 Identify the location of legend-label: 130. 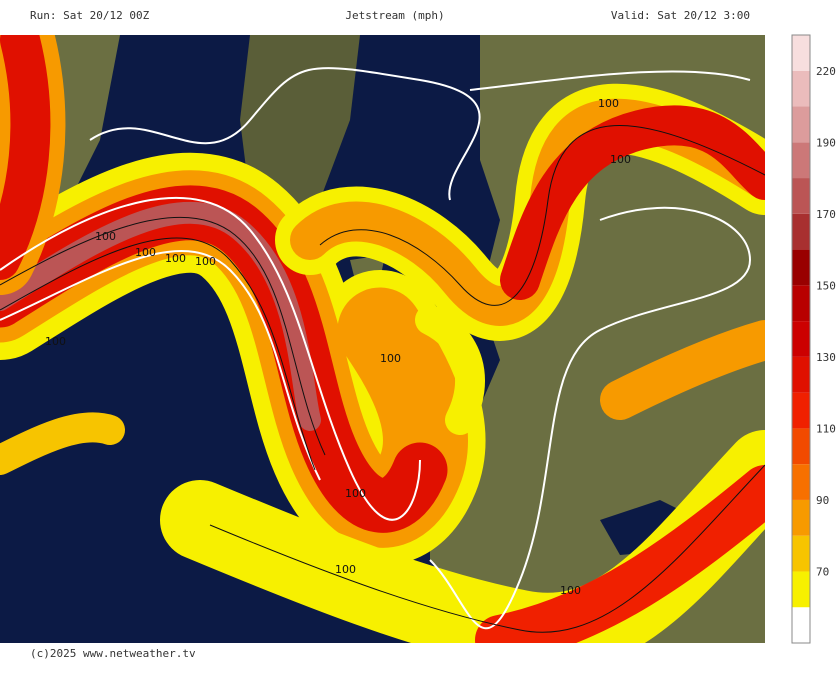
(826, 357).